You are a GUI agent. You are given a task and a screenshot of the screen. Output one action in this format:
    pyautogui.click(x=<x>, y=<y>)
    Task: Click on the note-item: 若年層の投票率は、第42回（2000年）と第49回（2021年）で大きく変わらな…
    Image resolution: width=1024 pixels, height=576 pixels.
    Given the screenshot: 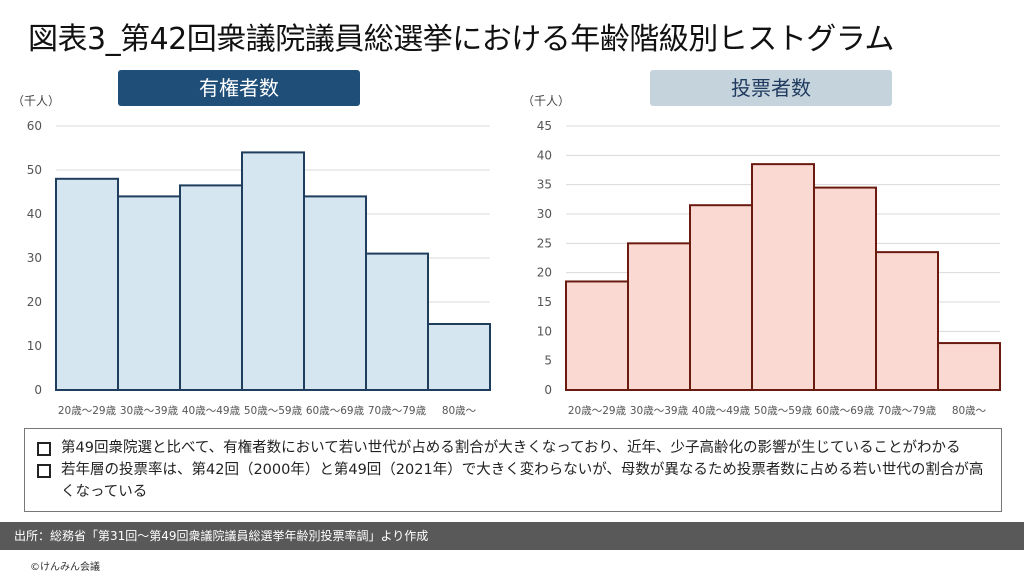 What is the action you would take?
    pyautogui.click(x=513, y=481)
    